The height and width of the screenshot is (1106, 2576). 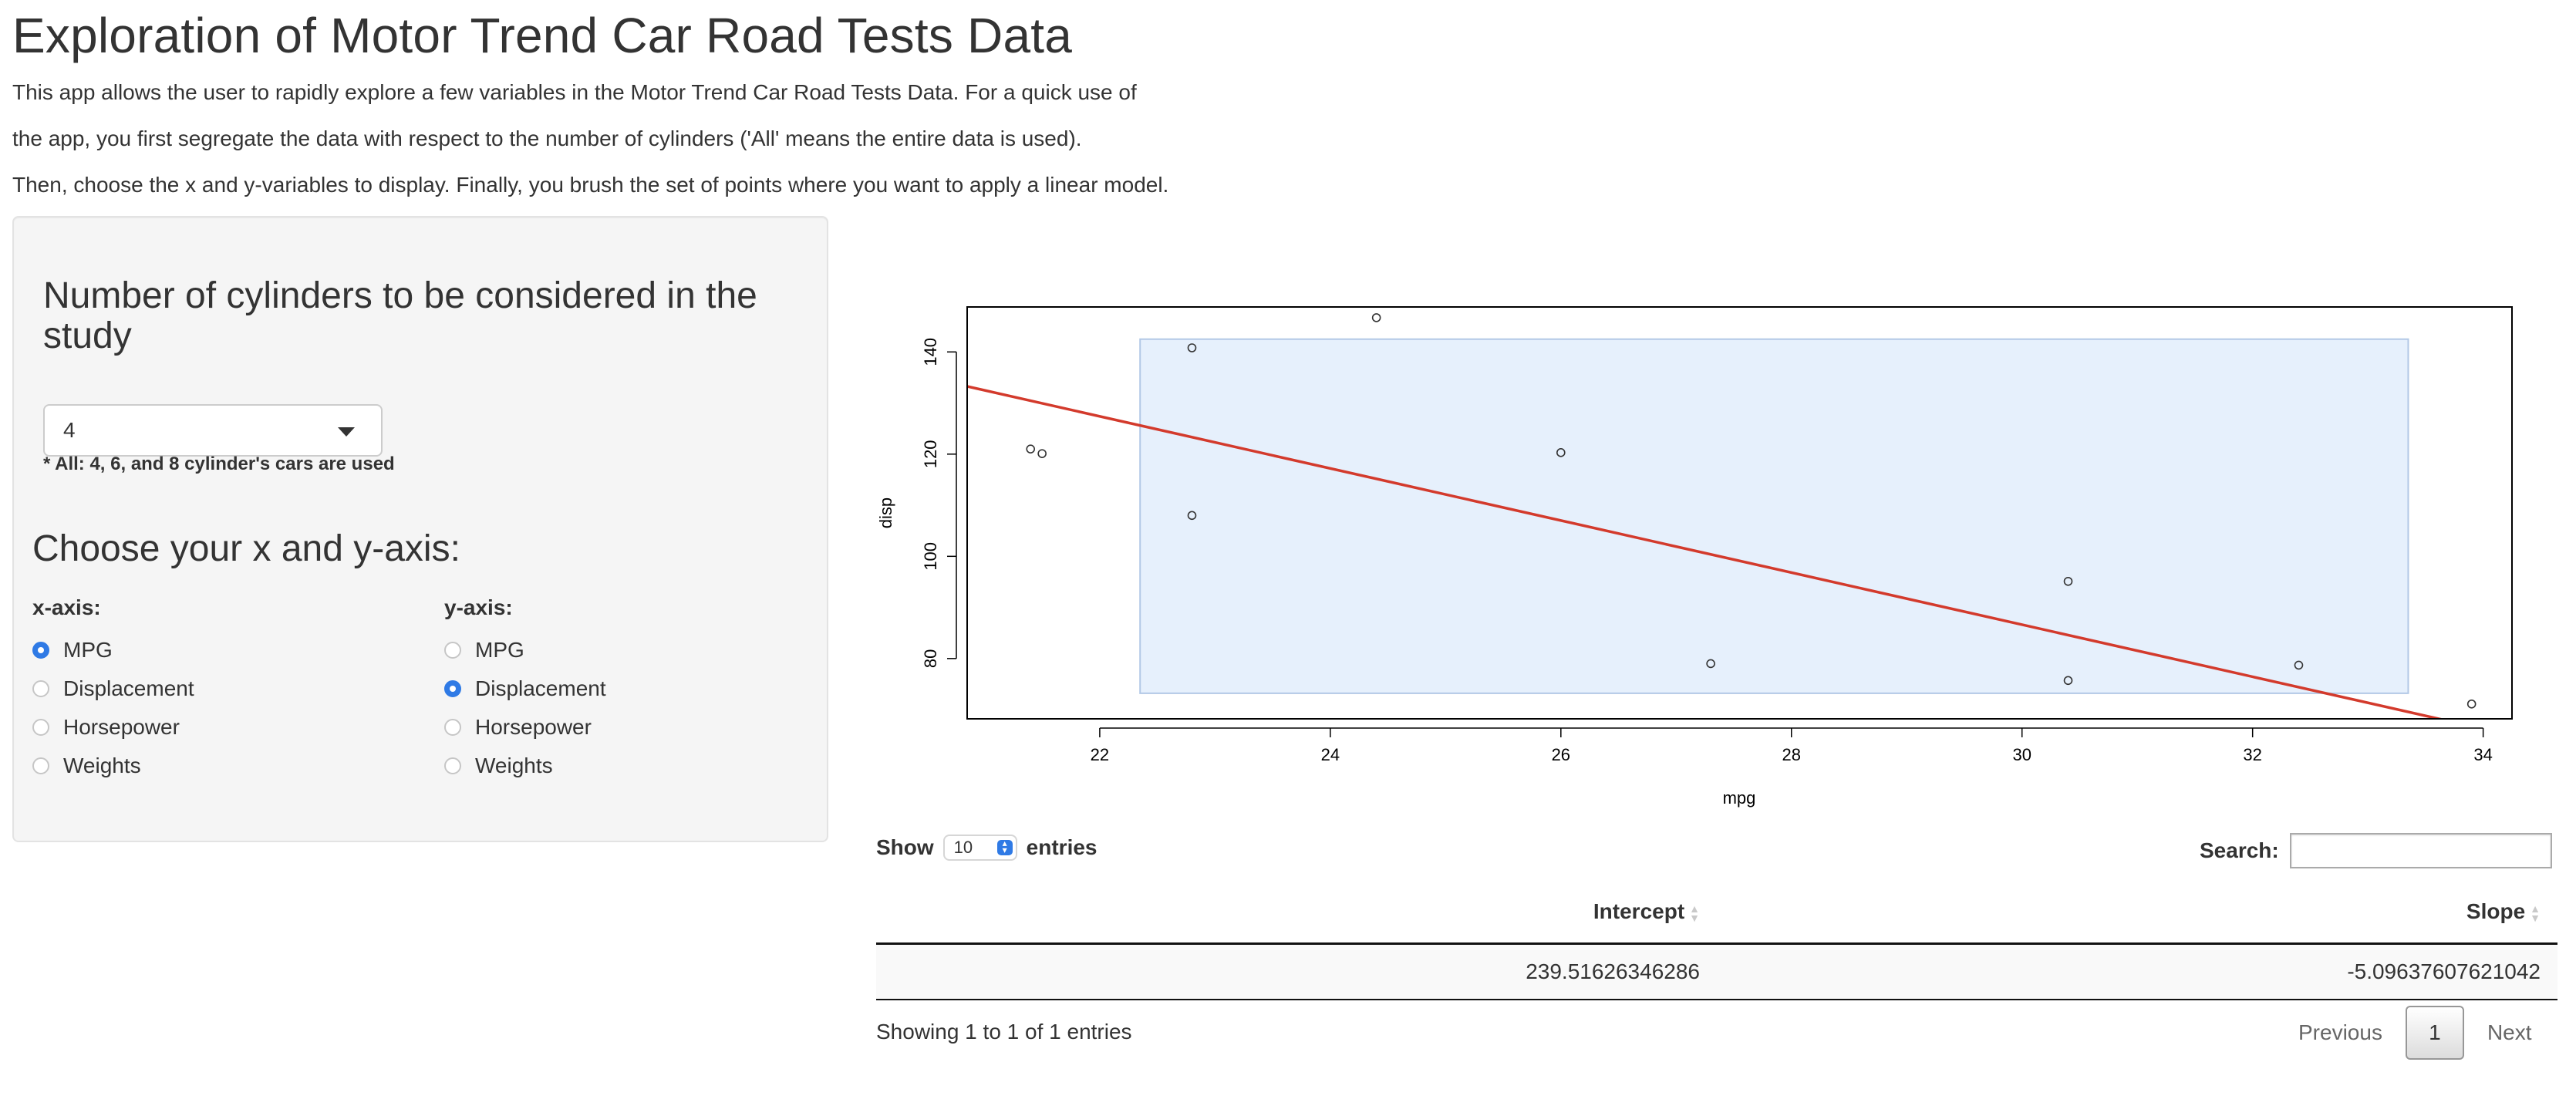 What do you see at coordinates (2340, 1032) in the screenshot?
I see `previous-page-button: Previous` at bounding box center [2340, 1032].